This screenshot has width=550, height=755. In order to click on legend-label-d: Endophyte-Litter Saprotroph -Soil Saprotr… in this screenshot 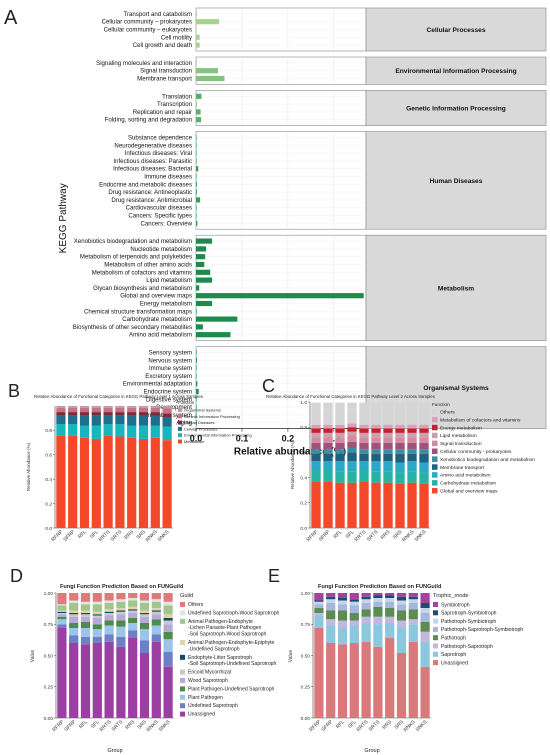, I will do `click(232, 661)`.